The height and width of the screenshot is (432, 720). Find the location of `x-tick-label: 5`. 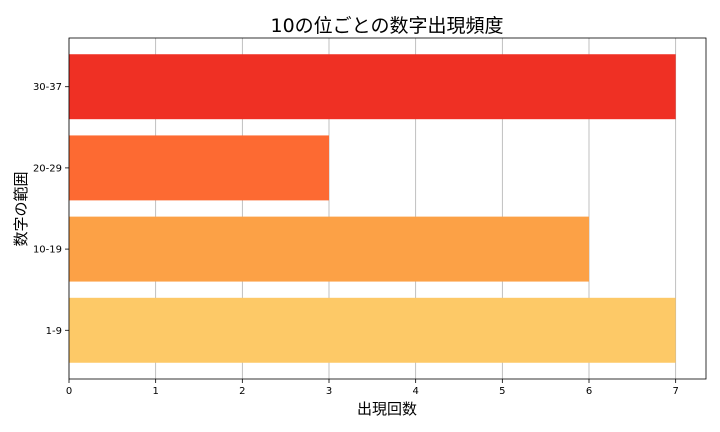

x-tick-label: 5 is located at coordinates (502, 391).